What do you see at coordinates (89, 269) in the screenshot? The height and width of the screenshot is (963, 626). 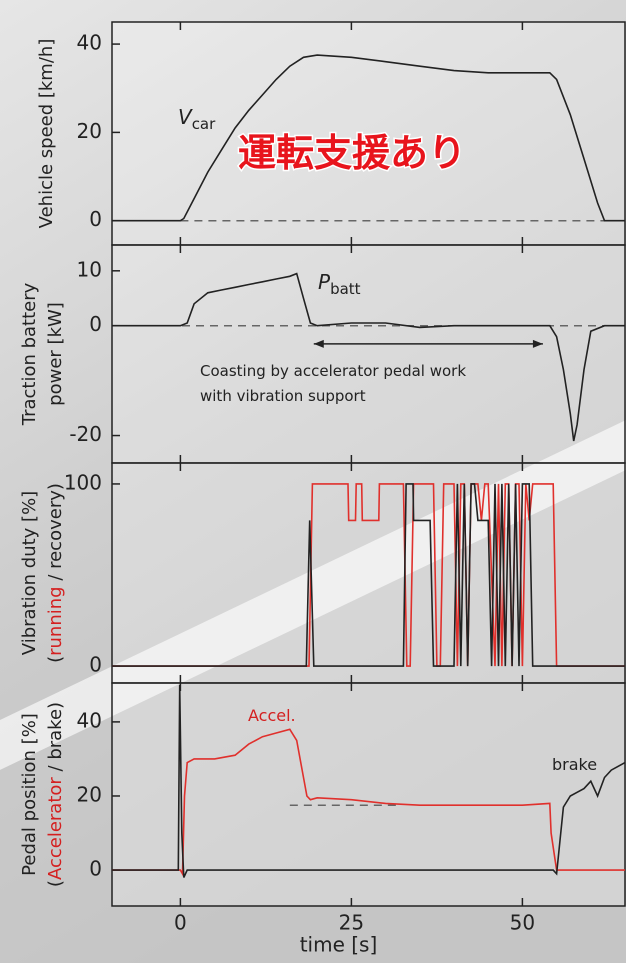 I see `y-tick-label: 10` at bounding box center [89, 269].